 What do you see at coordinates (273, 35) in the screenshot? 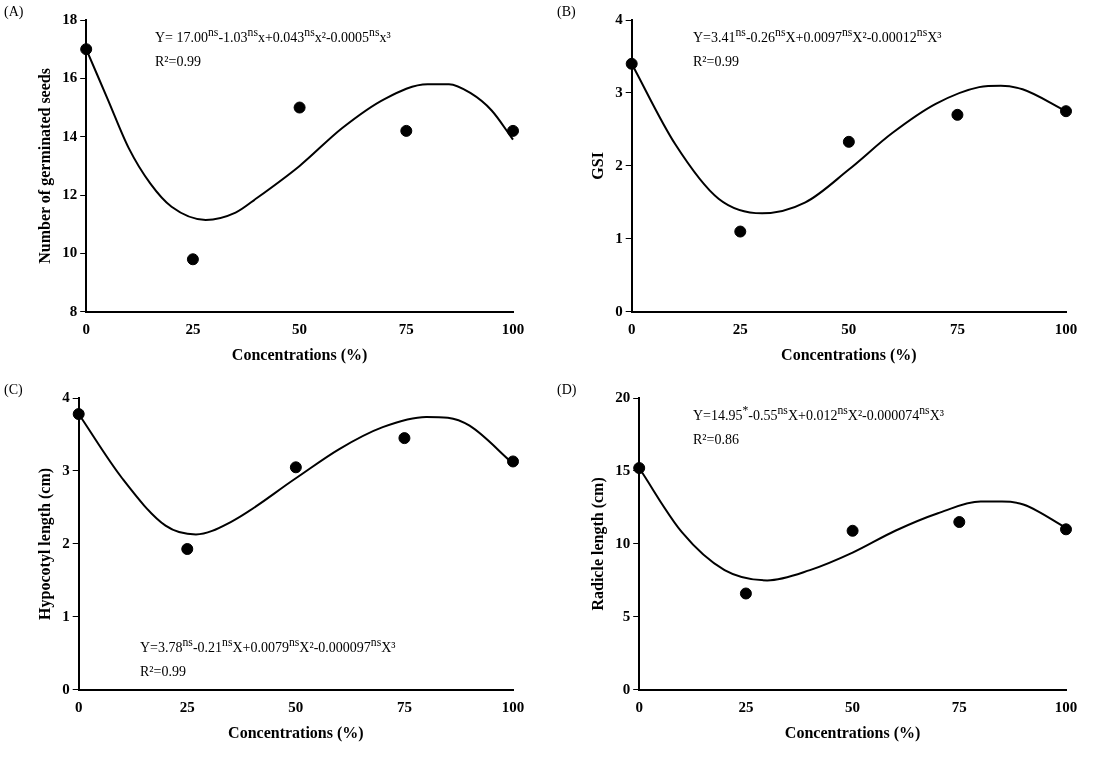
I see `text: Y= 17.00$^{ns}$-1.03$^{ns}$x+0.043$^{ns}$x²-0.0005$^{ns}$x³` at bounding box center [273, 35].